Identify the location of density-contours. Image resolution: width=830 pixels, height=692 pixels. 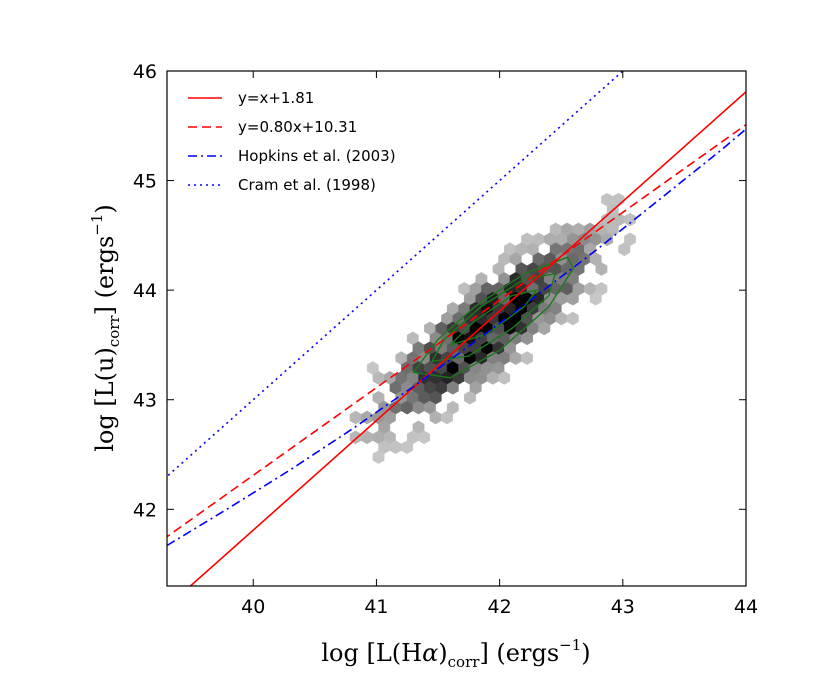
(493, 317).